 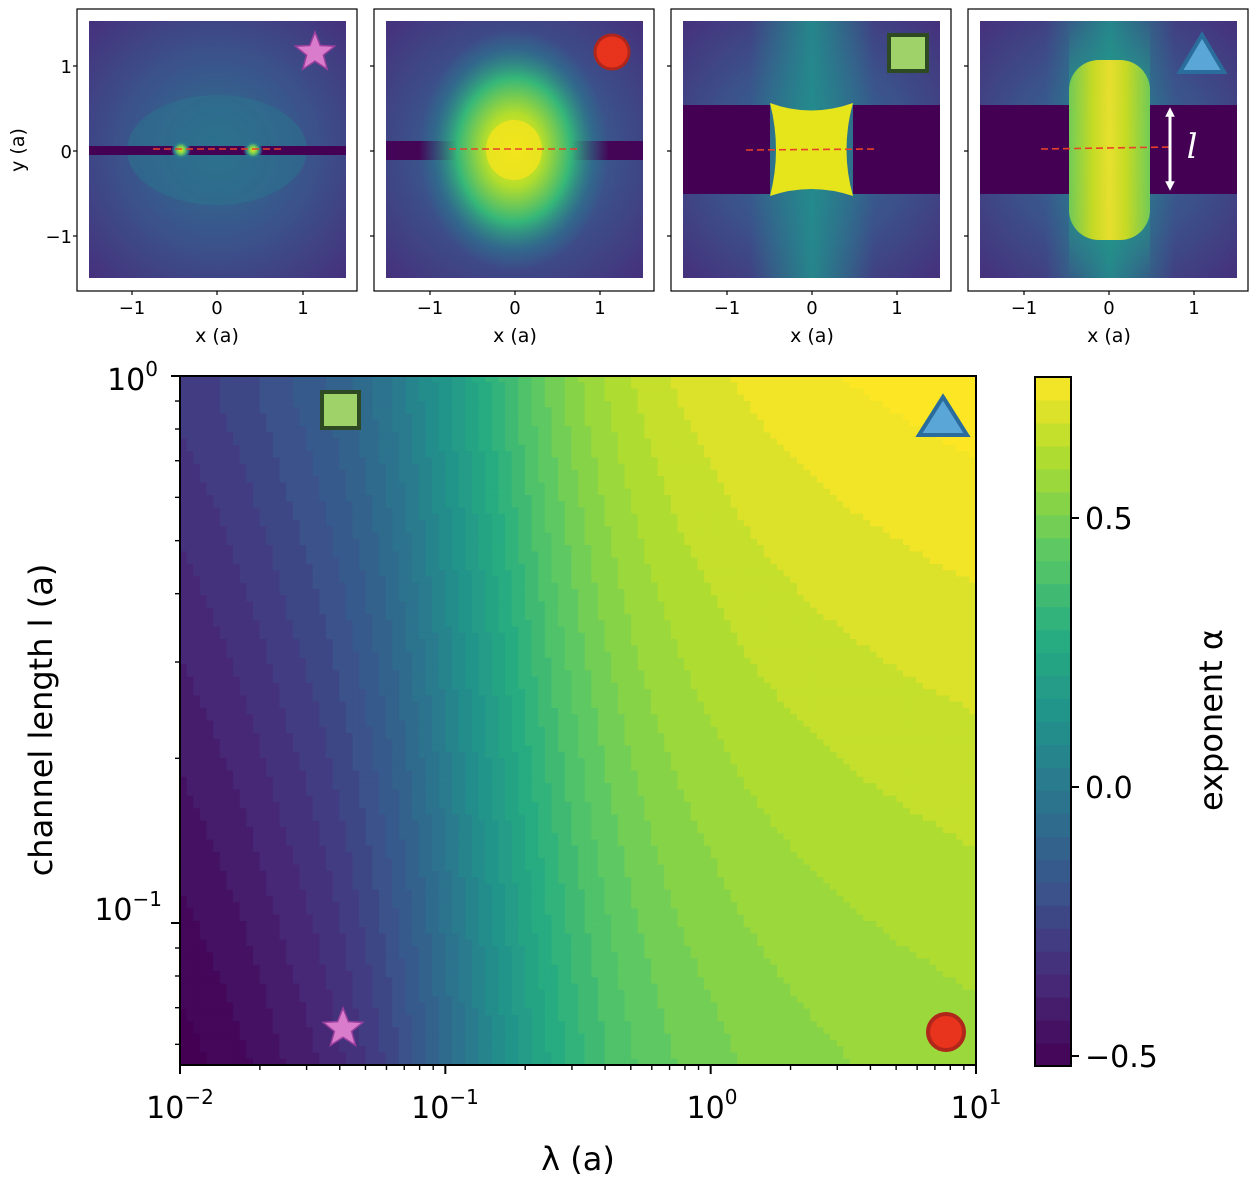 I want to click on channel-edge-glow, so click(x=181, y=150).